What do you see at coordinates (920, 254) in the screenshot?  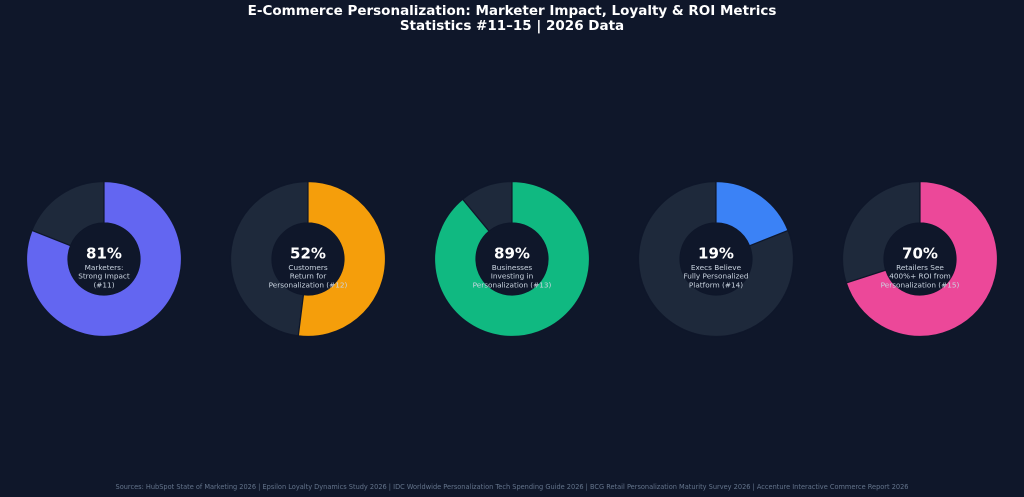 I see `donut-value-label: 70%` at bounding box center [920, 254].